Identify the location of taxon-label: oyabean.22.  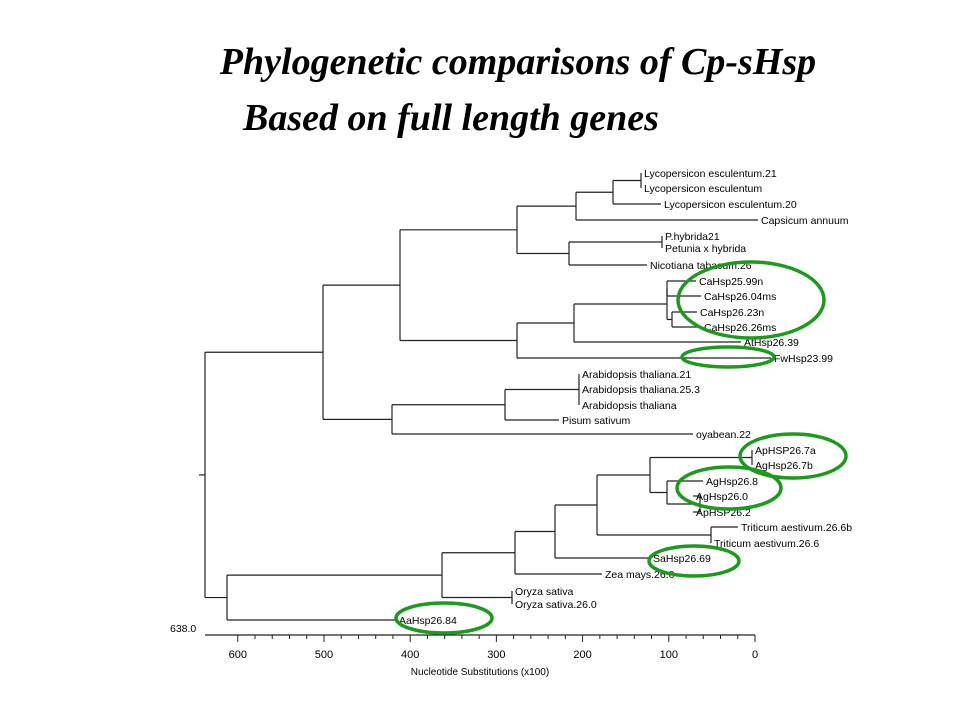
(723, 435).